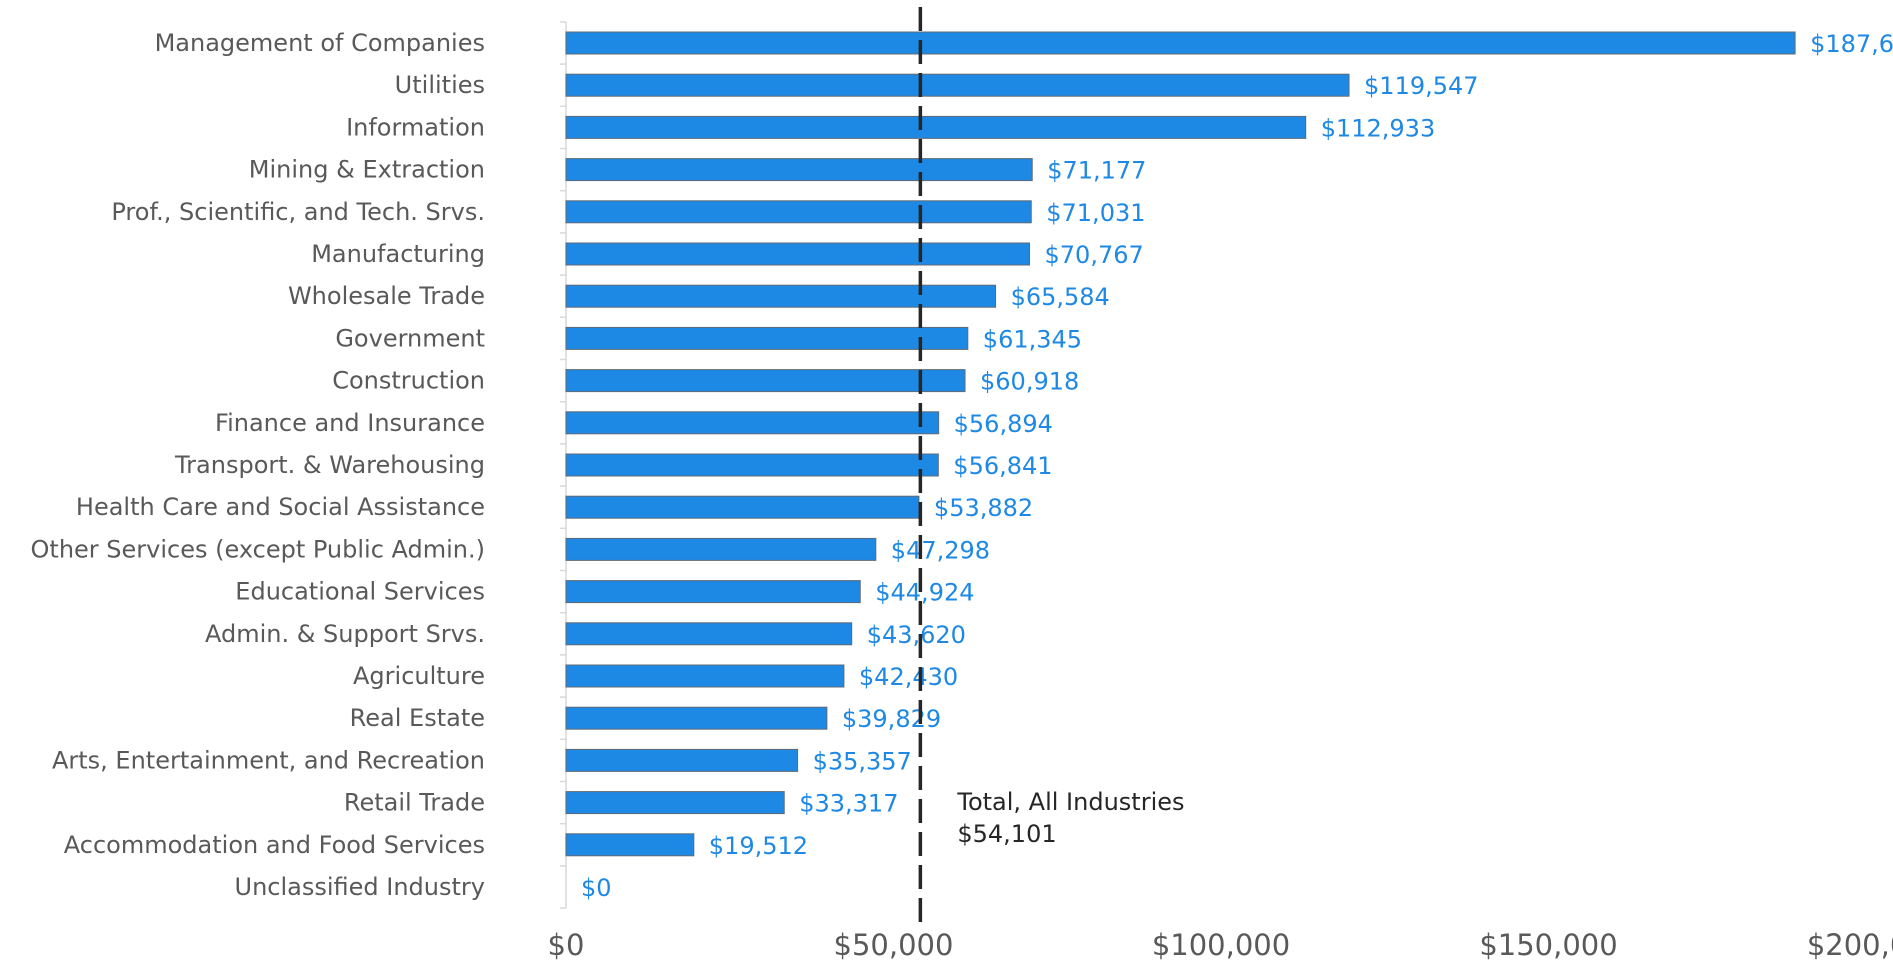  What do you see at coordinates (415, 127) in the screenshot?
I see `category-label: Information` at bounding box center [415, 127].